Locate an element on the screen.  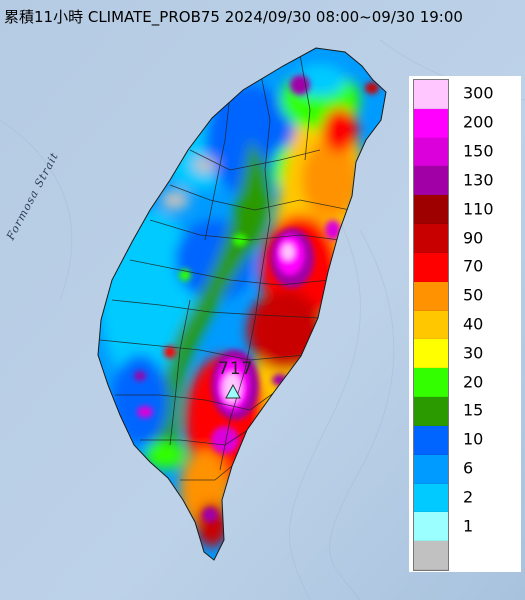
legend-label: 110 is located at coordinates (478, 209).